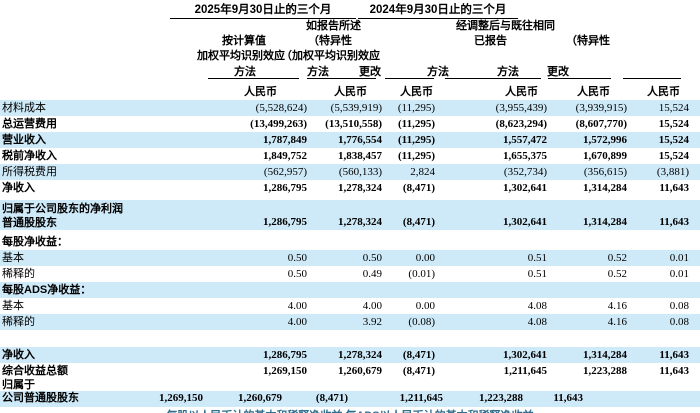  What do you see at coordinates (29, 172) in the screenshot?
I see `row-label: 所得税费用` at bounding box center [29, 172].